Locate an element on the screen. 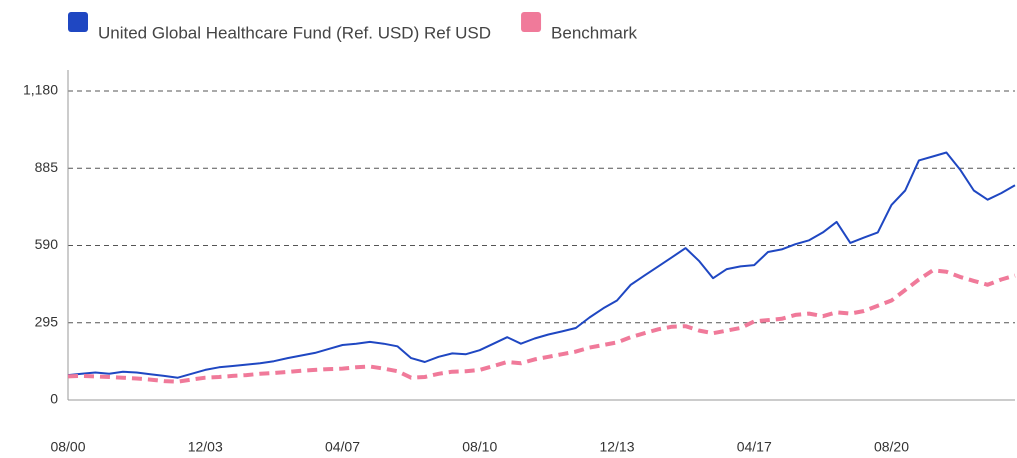 This screenshot has width=1017, height=458. y-tick-label: 590 is located at coordinates (47, 244).